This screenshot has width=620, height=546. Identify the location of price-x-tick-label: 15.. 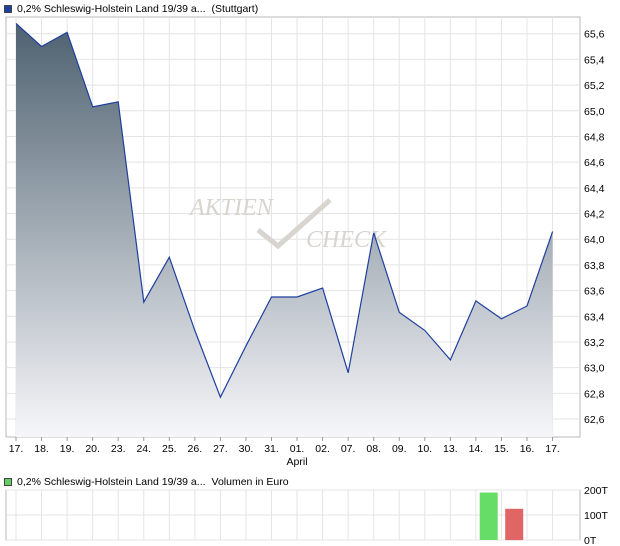
(501, 449).